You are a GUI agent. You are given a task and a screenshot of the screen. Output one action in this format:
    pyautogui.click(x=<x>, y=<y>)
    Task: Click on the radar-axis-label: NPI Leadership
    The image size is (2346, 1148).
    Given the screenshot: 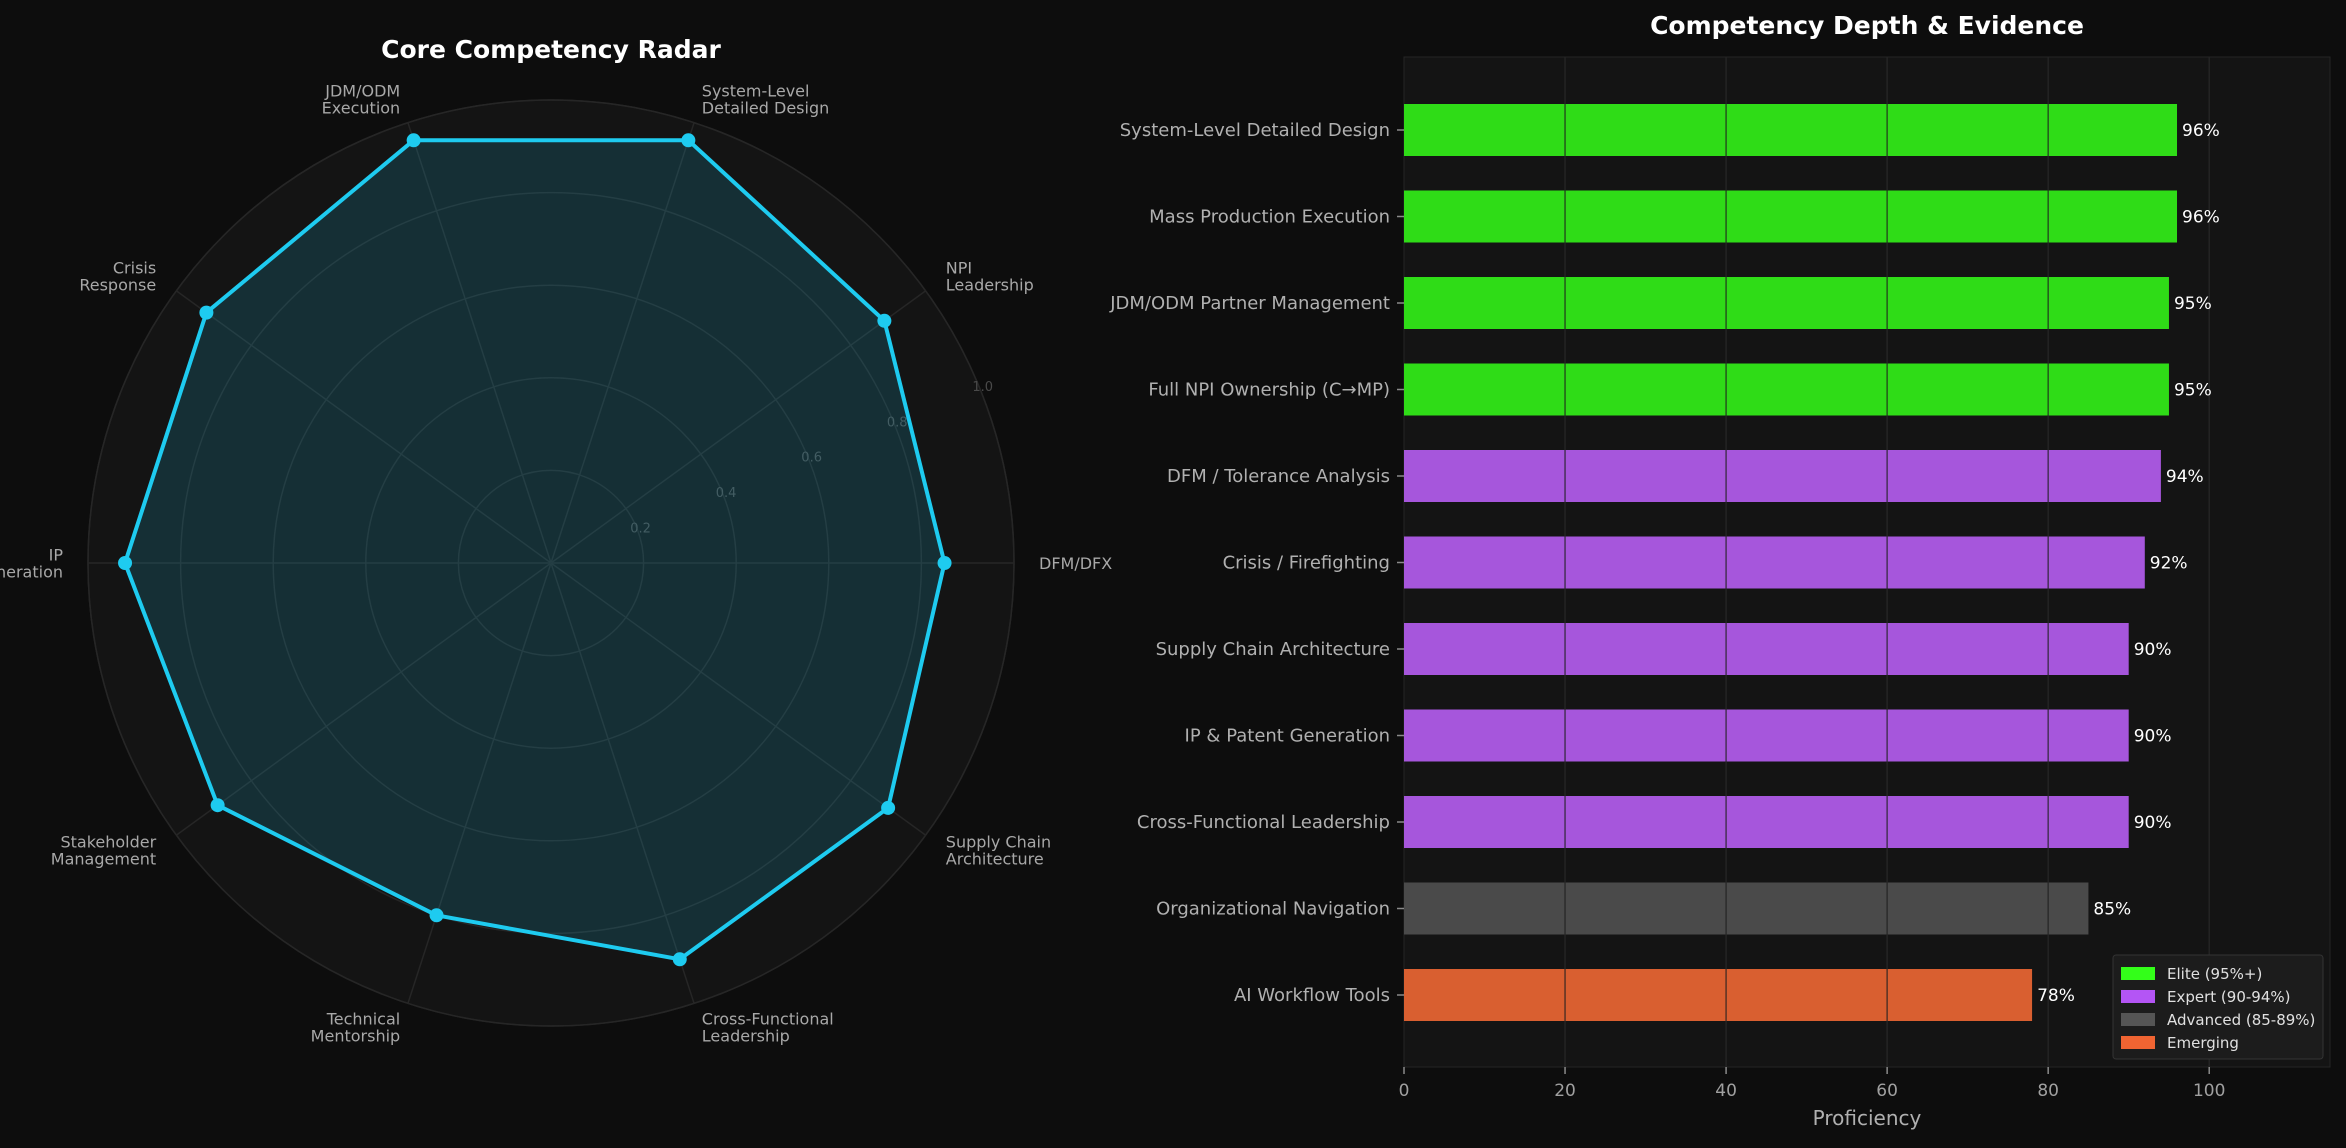 What is the action you would take?
    pyautogui.click(x=990, y=277)
    